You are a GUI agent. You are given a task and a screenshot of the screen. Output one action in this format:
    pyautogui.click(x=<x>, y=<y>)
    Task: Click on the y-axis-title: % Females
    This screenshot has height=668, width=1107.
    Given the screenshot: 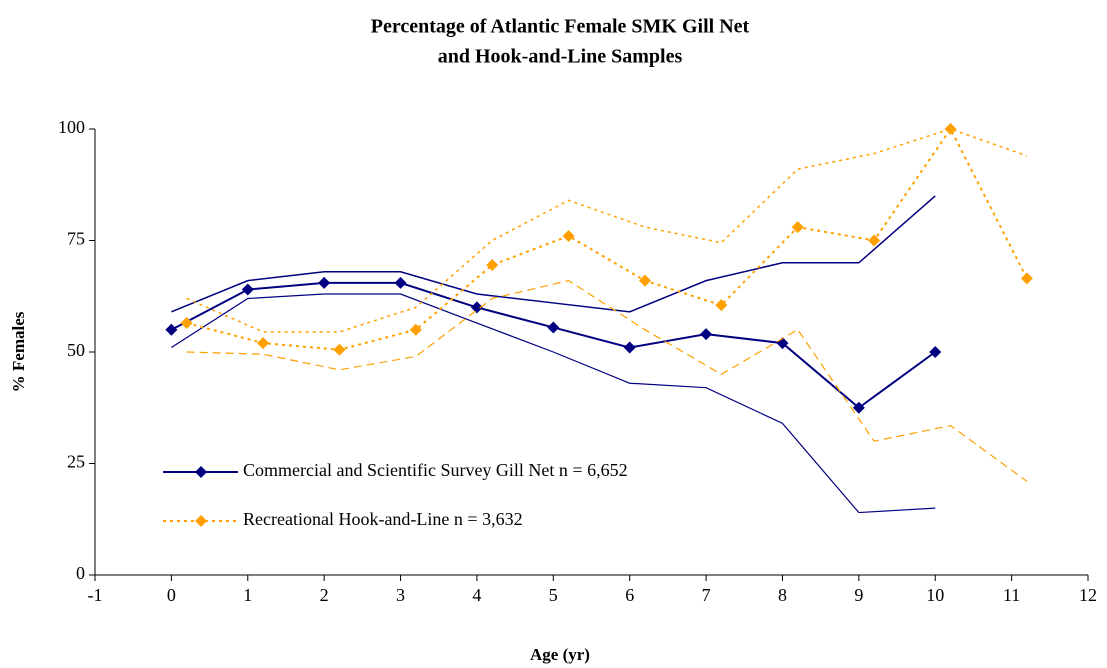 What is the action you would take?
    pyautogui.click(x=18, y=351)
    